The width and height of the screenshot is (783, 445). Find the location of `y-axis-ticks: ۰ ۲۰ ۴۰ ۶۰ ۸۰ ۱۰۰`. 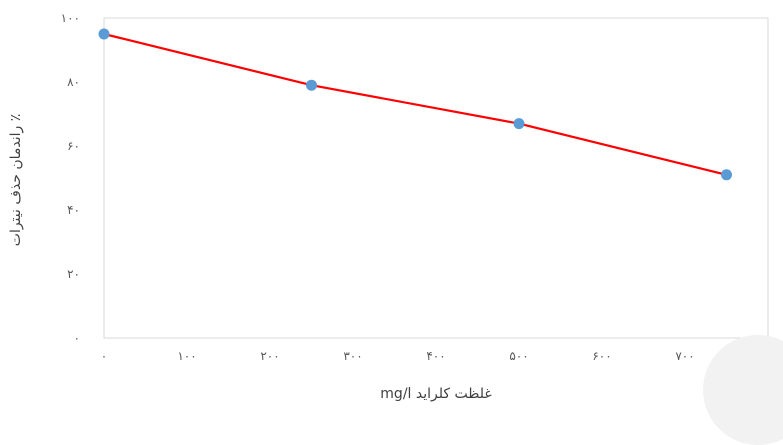

y-axis-ticks: ۰ ۲۰ ۴۰ ۶۰ ۸۰ ۱۰۰ is located at coordinates (70, 178).